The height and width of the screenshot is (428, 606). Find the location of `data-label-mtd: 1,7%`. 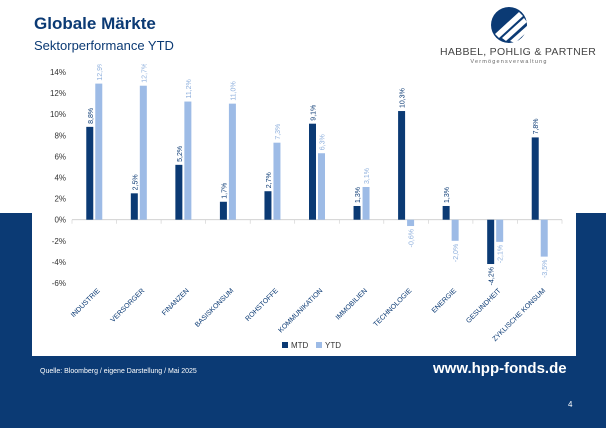

data-label-mtd: 1,7% is located at coordinates (224, 191).